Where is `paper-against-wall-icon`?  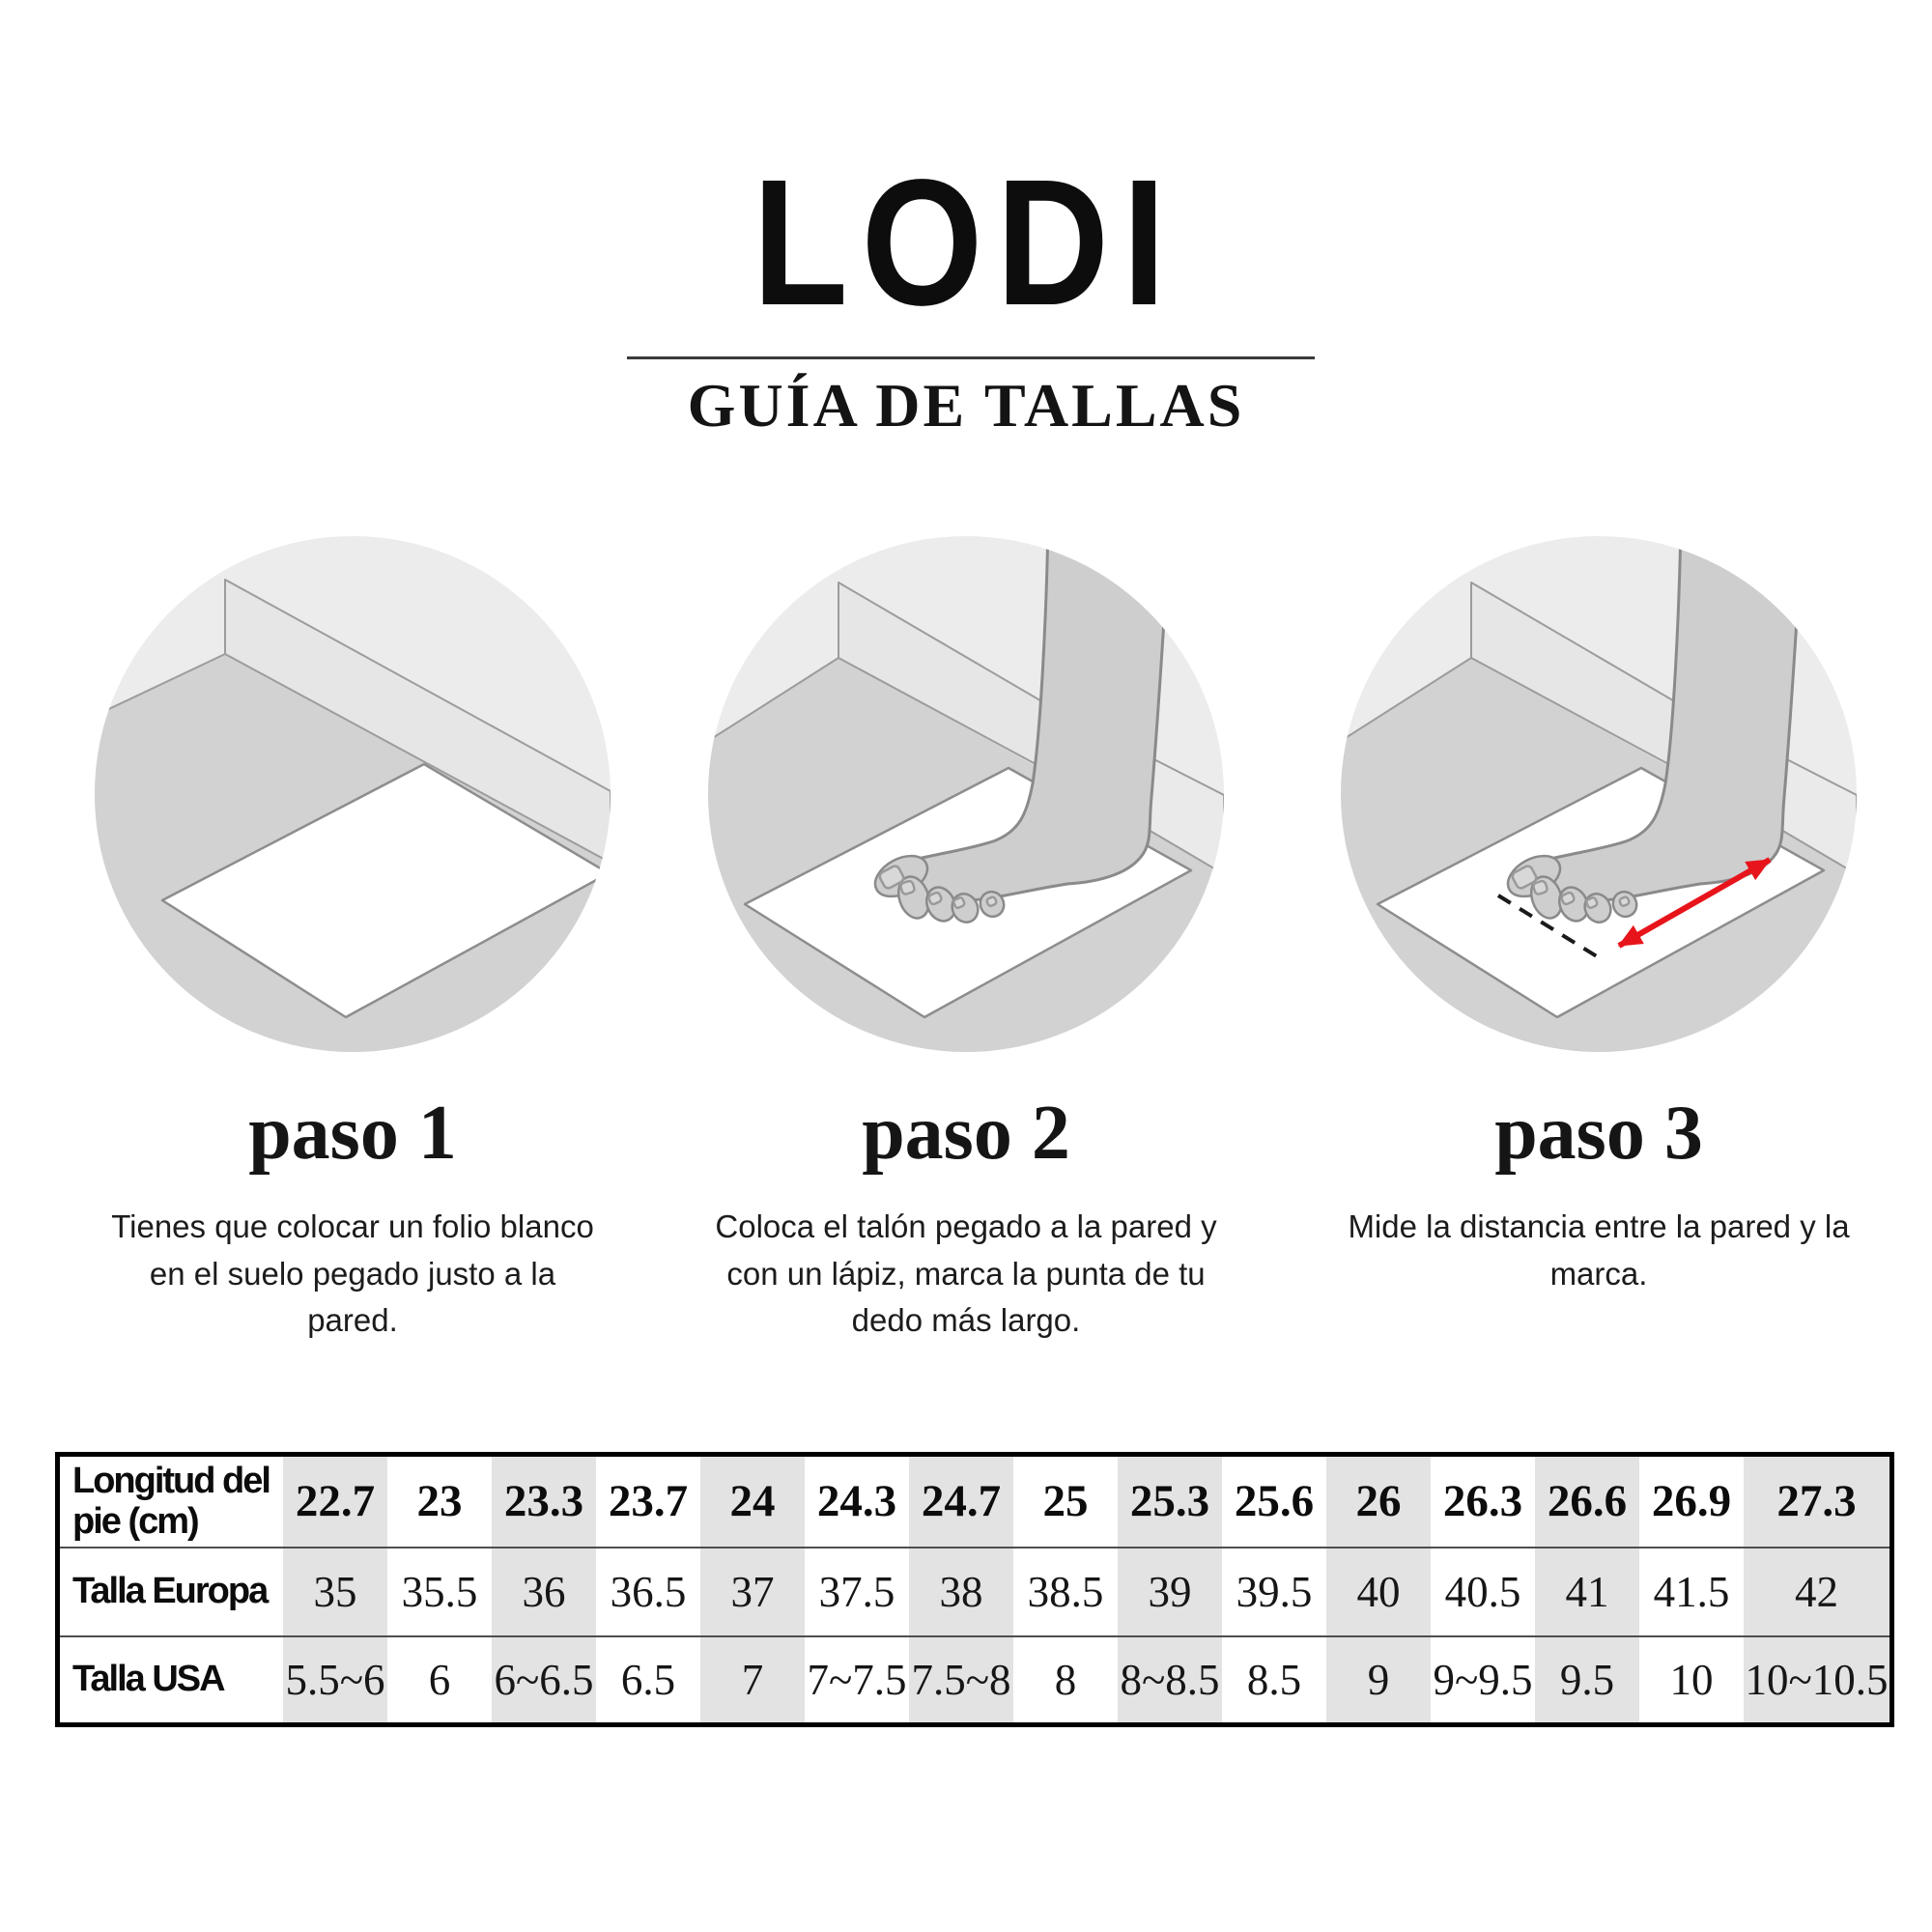 paper-against-wall-icon is located at coordinates (353, 794).